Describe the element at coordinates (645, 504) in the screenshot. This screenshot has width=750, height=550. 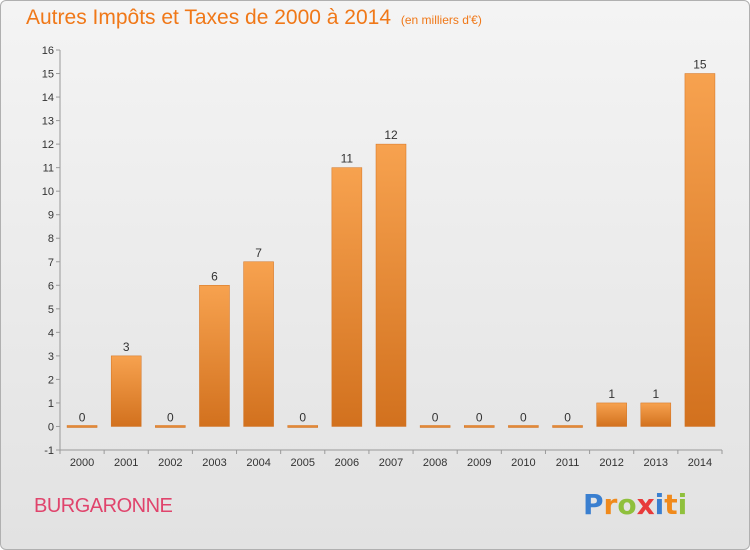
I see `logo-letter: x` at that location.